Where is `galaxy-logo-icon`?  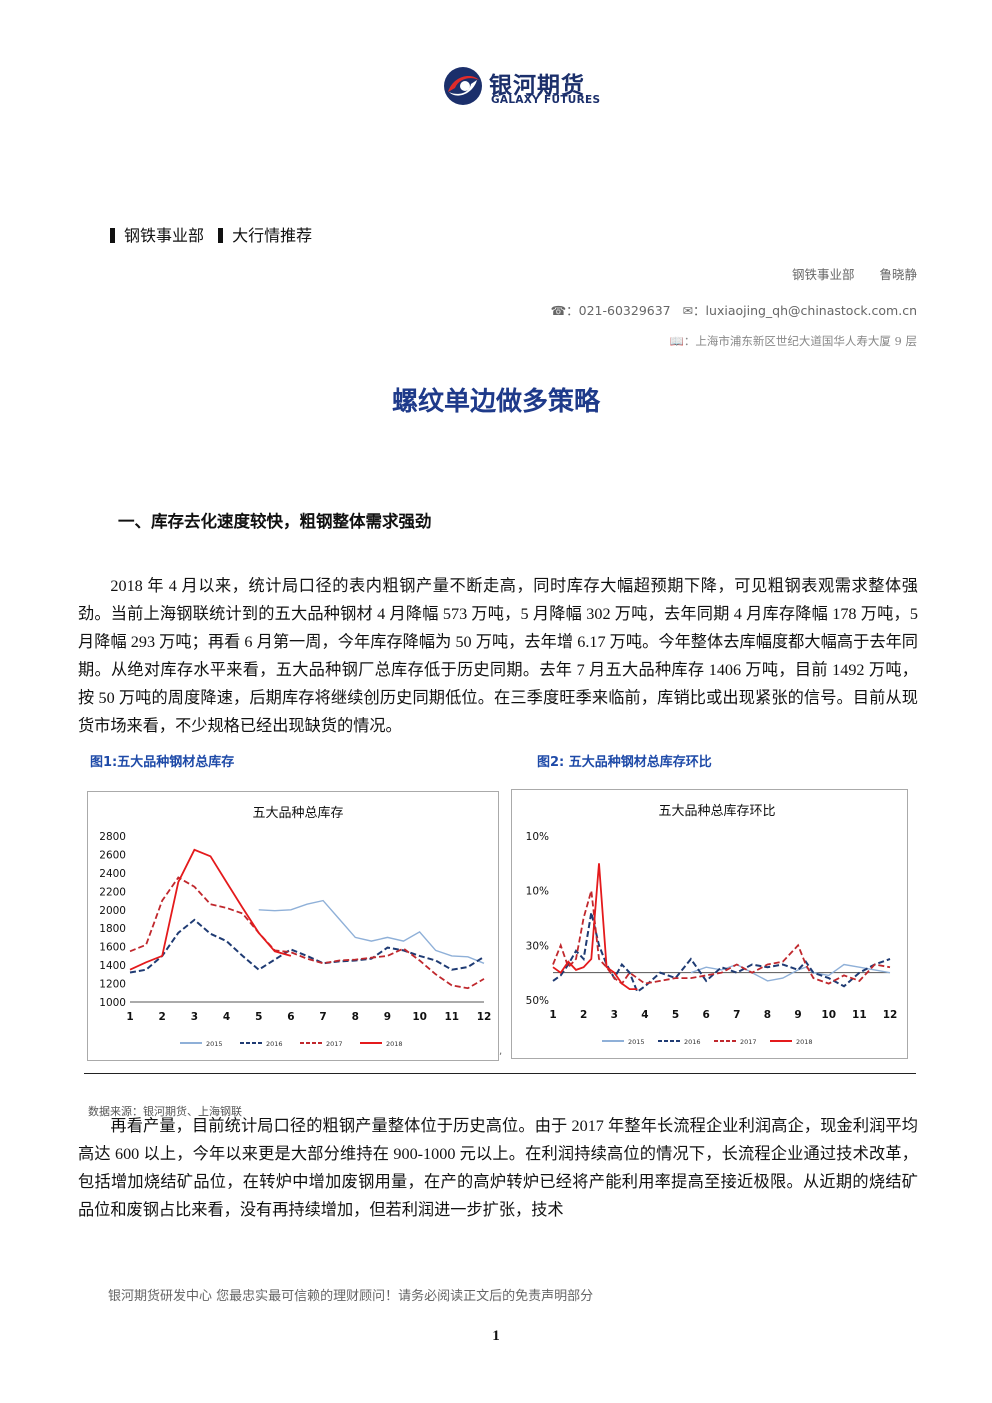
galaxy-logo-icon is located at coordinates (463, 86).